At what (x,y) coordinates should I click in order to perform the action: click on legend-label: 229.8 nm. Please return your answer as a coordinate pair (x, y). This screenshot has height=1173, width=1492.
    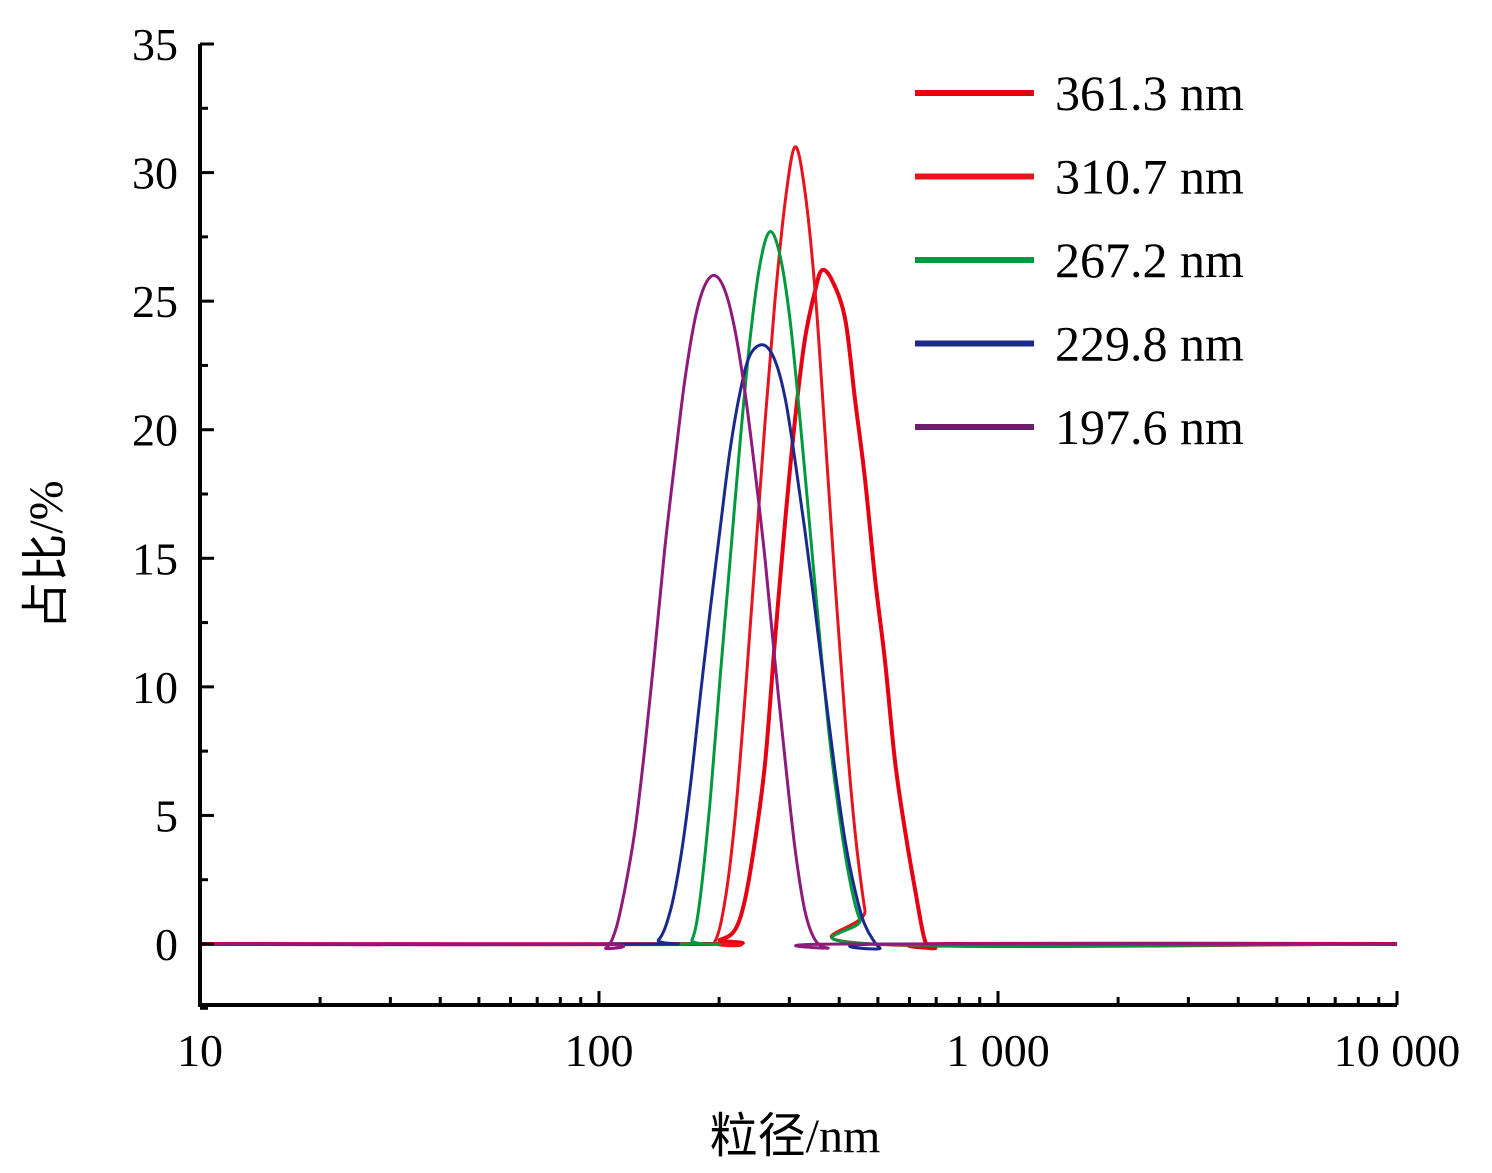
    Looking at the image, I should click on (1149, 344).